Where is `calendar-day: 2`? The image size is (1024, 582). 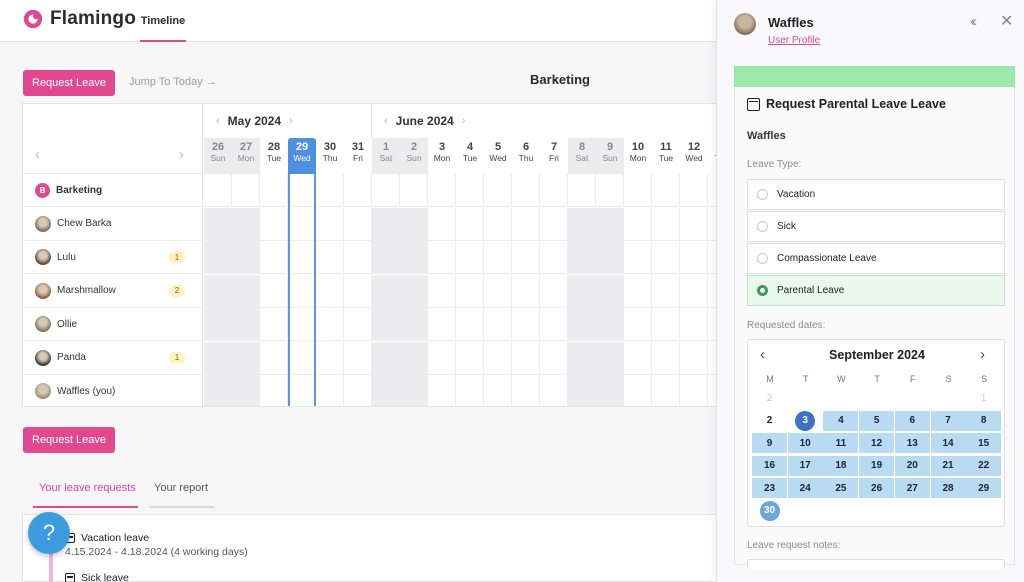 calendar-day: 2 is located at coordinates (769, 420).